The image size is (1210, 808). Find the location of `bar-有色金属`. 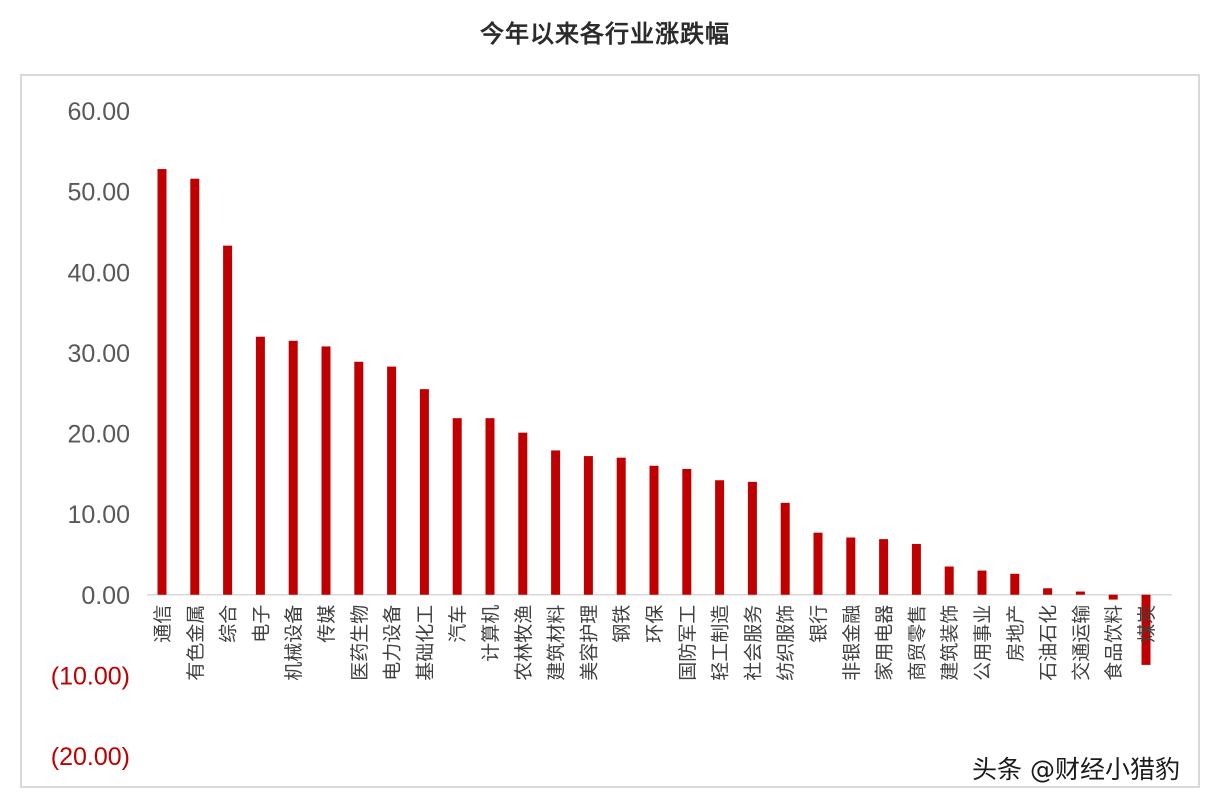

bar-有色金属 is located at coordinates (195, 386).